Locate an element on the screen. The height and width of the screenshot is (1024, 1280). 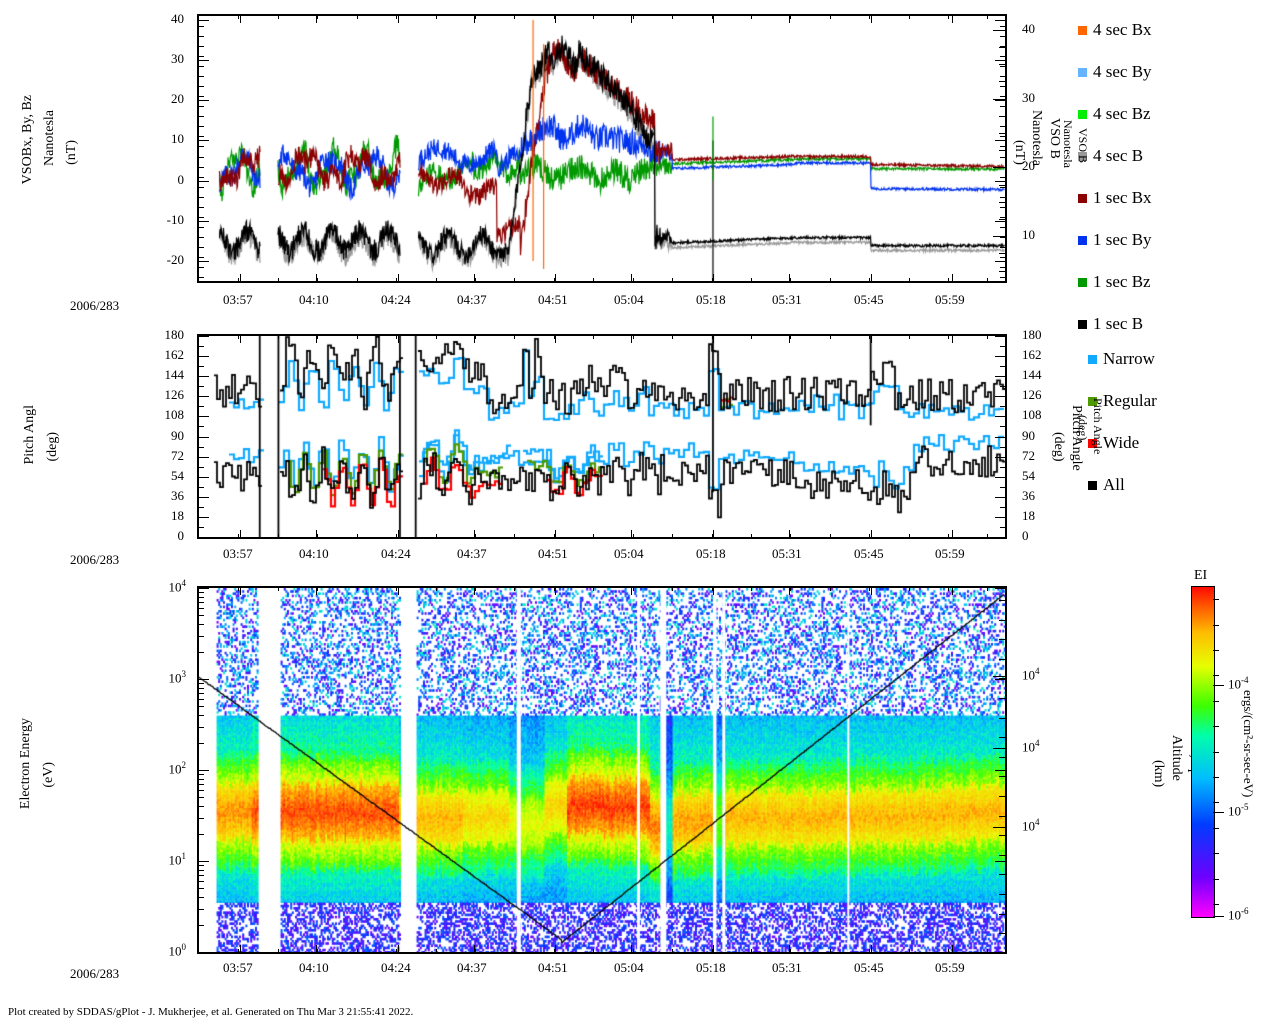
panel3-ylabel-left-2: (eV) is located at coordinates (48, 775).